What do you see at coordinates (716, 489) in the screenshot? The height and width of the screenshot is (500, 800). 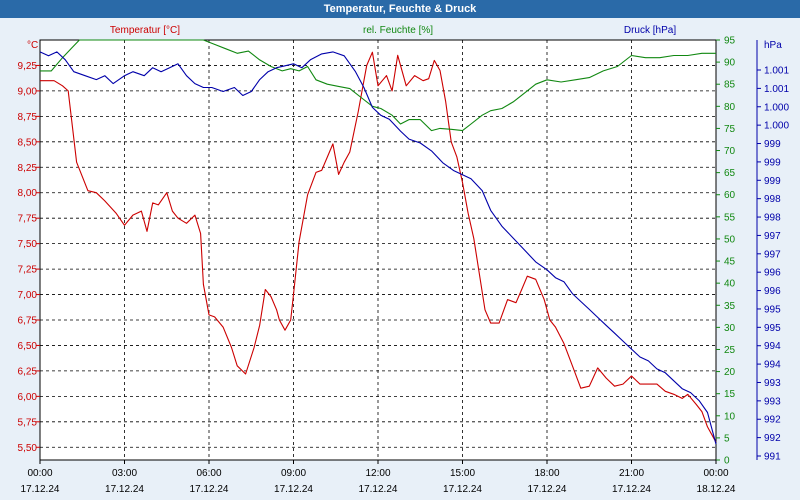 I see `date-tick-label: 18.12.24` at bounding box center [716, 489].